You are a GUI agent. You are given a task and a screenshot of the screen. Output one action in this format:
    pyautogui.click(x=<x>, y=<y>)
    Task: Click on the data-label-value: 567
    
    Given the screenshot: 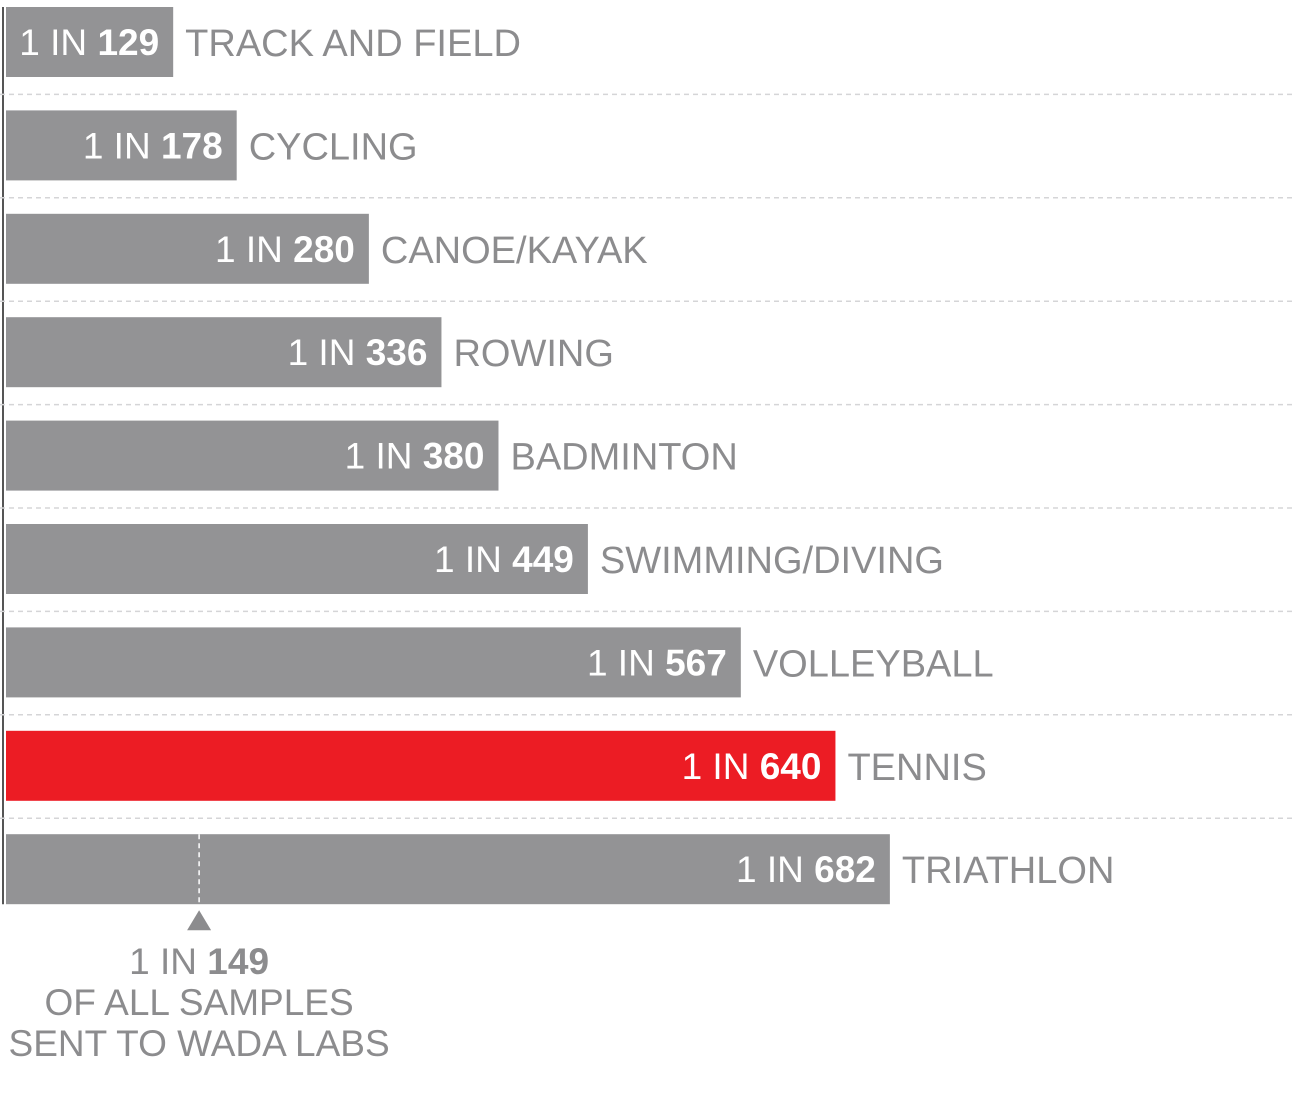 What is the action you would take?
    pyautogui.click(x=696, y=662)
    